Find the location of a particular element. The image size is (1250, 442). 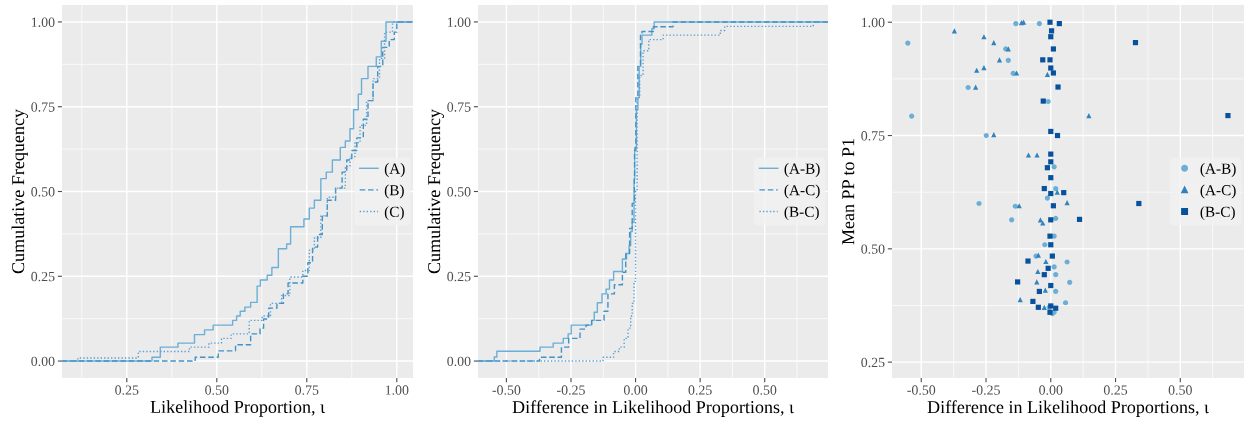

x-tick-label: 0.75 is located at coordinates (307, 390).